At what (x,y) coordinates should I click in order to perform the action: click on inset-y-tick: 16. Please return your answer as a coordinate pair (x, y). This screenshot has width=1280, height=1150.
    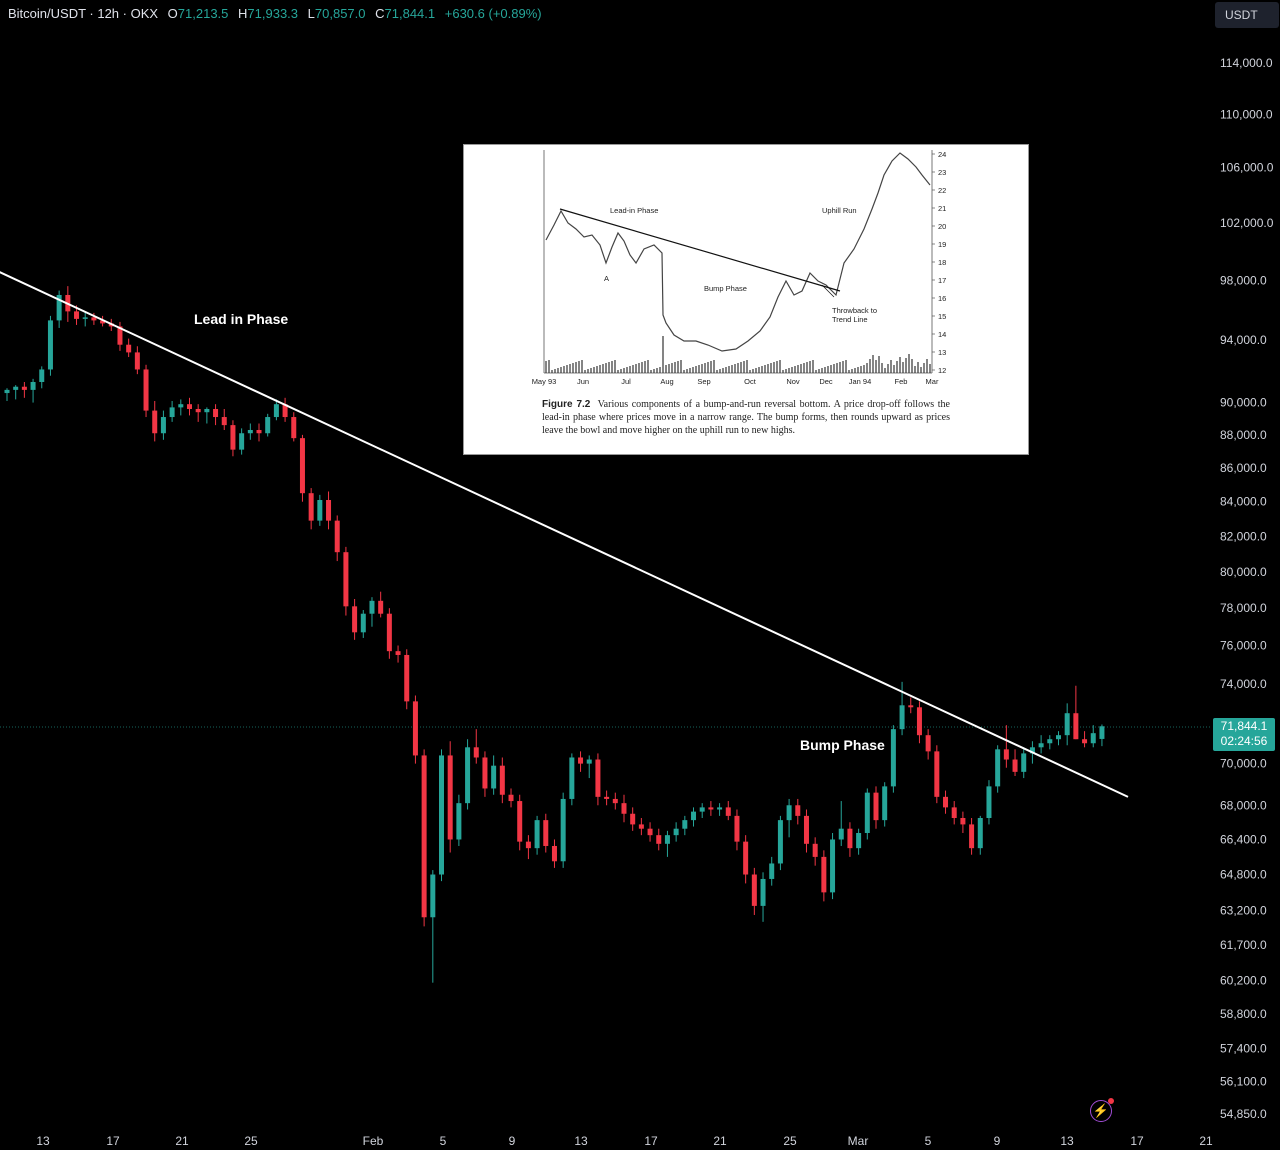
    Looking at the image, I should click on (942, 298).